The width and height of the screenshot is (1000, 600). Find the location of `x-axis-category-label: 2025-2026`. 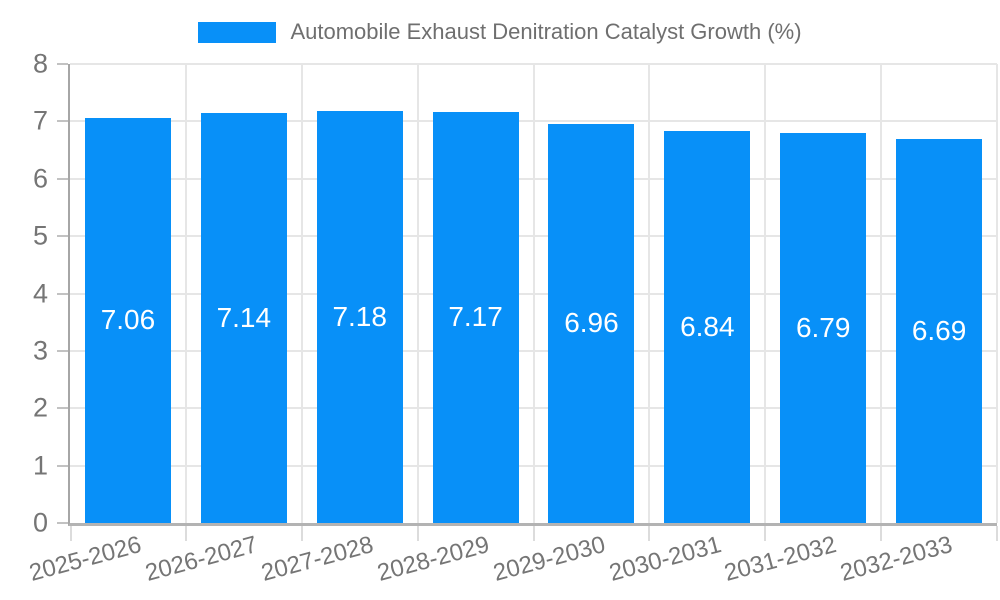

x-axis-category-label: 2025-2026 is located at coordinates (85, 559).